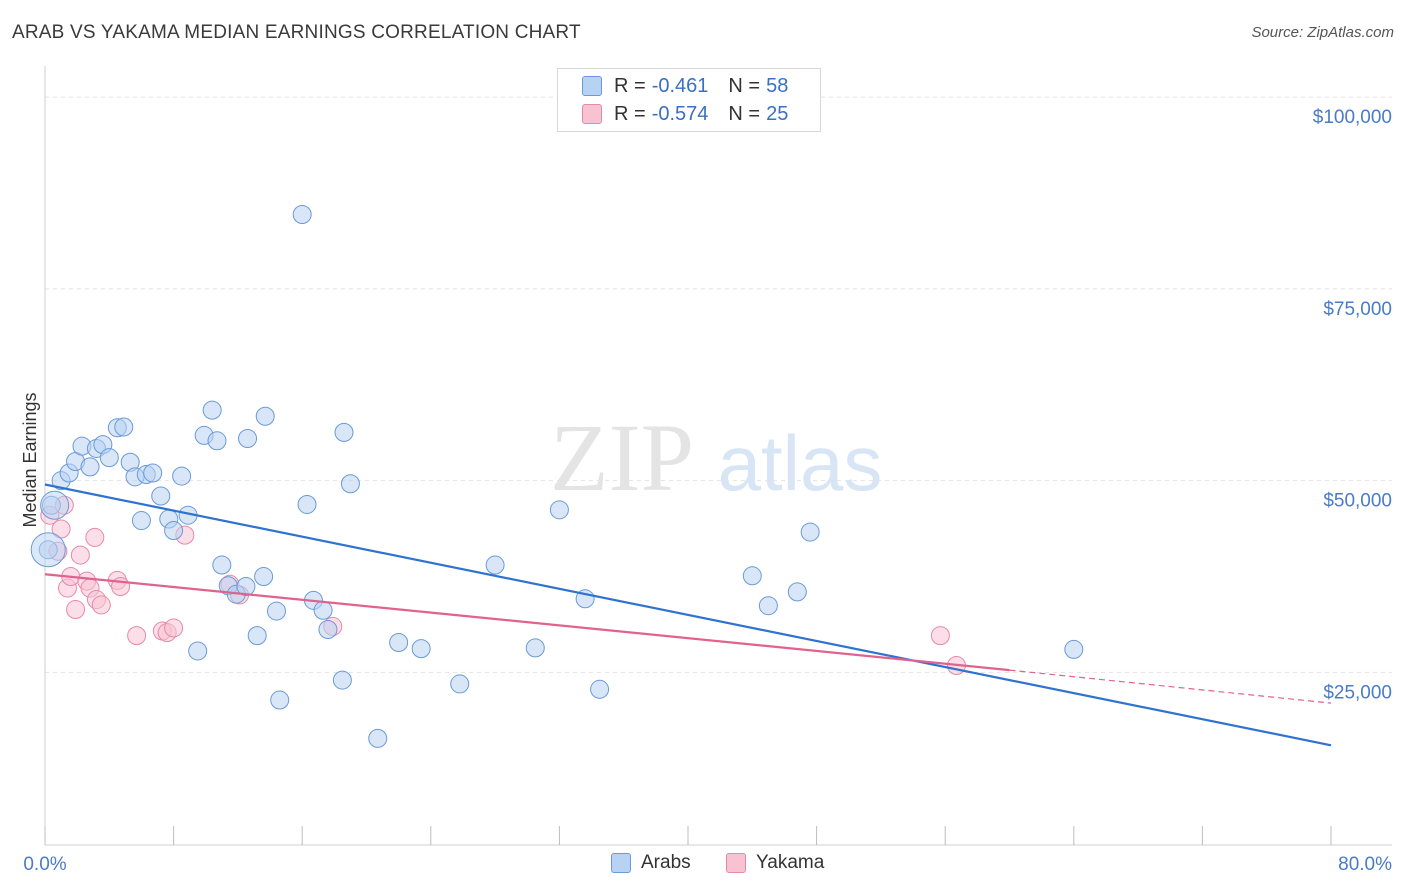 This screenshot has height=892, width=1406. What do you see at coordinates (777, 113) in the screenshot?
I see `legend-n-value: 25` at bounding box center [777, 113].